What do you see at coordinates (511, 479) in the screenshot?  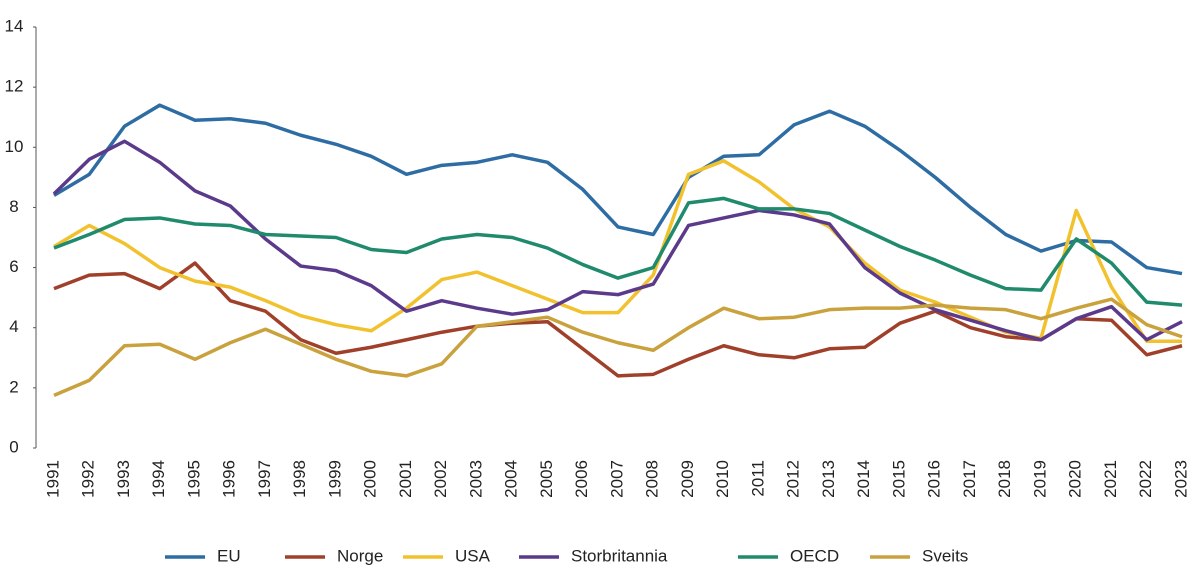 I see `x-tick-label: 2004` at bounding box center [511, 479].